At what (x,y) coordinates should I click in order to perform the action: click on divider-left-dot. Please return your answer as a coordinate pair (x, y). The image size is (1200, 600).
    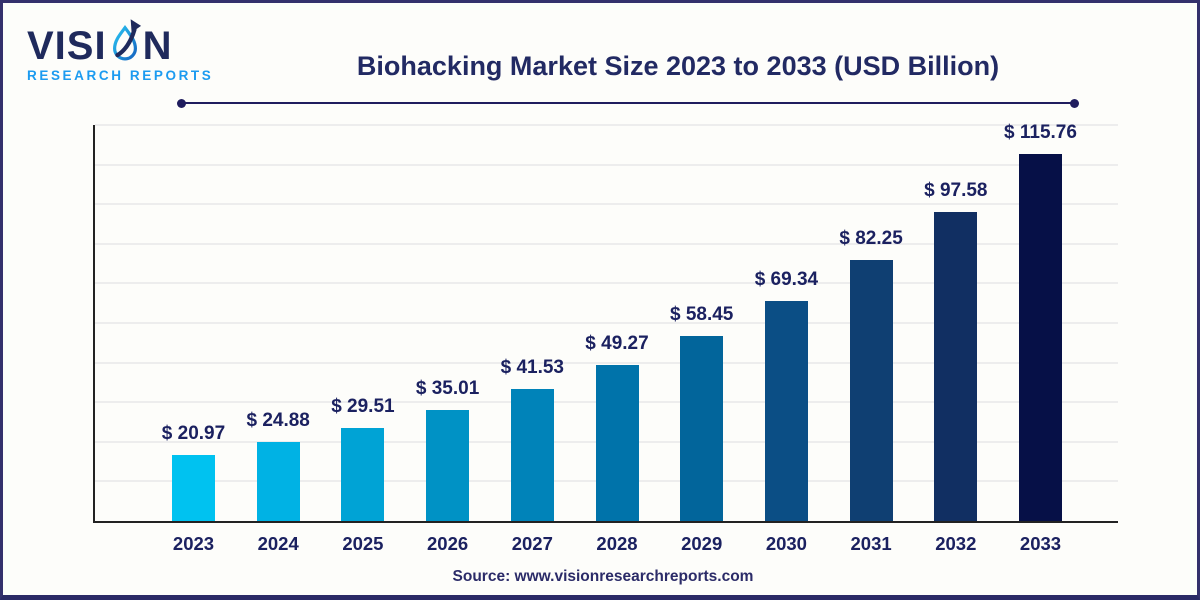
    Looking at the image, I should click on (181, 103).